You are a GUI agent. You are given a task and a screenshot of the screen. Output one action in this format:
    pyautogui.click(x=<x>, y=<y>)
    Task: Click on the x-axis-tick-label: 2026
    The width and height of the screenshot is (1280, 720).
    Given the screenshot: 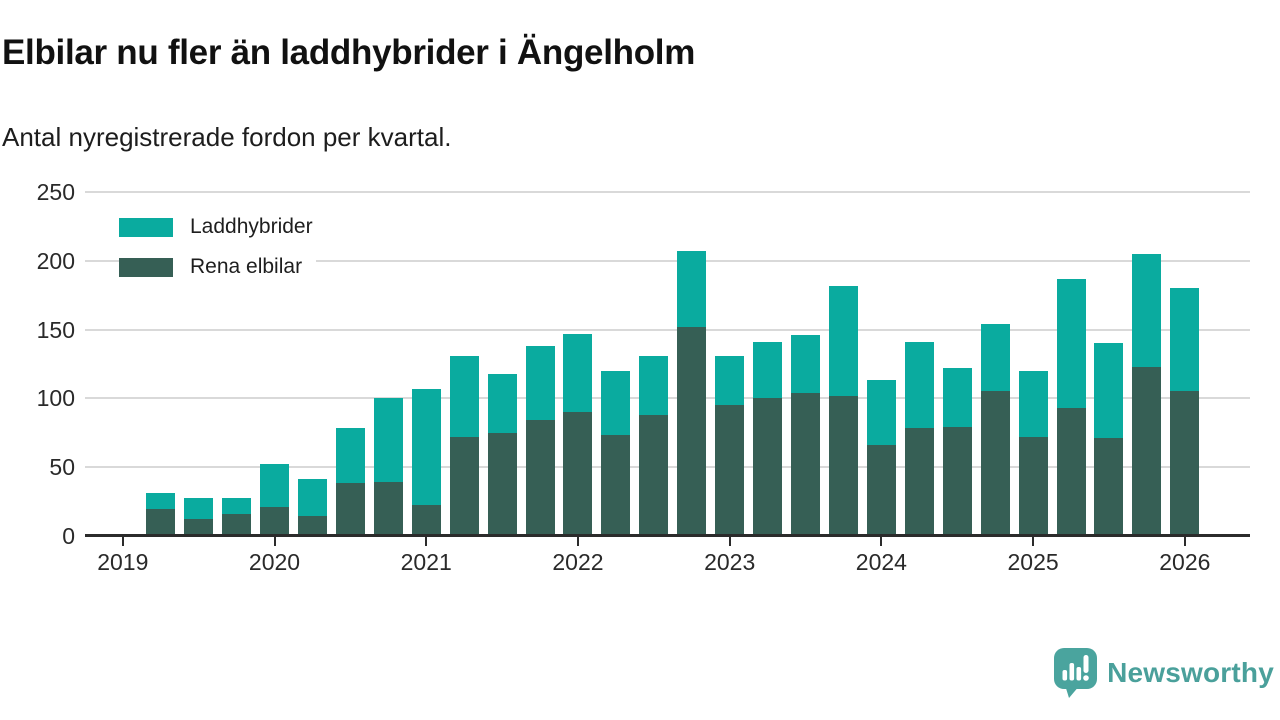 What is the action you would take?
    pyautogui.click(x=1185, y=562)
    